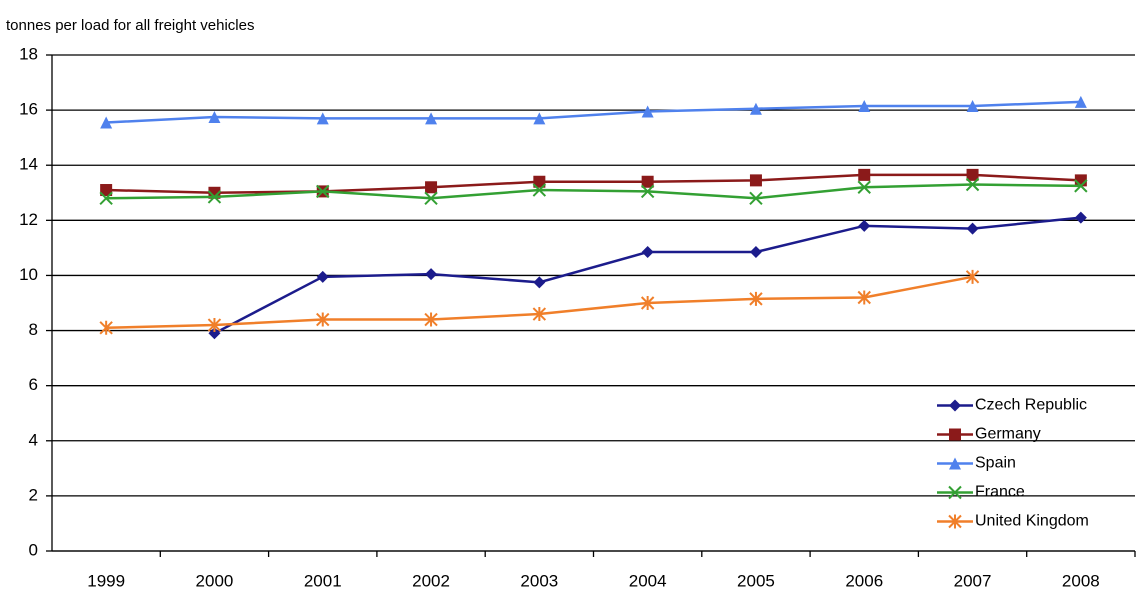 Image resolution: width=1145 pixels, height=592 pixels. What do you see at coordinates (1032, 521) in the screenshot?
I see `legend-label: United Kingdom` at bounding box center [1032, 521].